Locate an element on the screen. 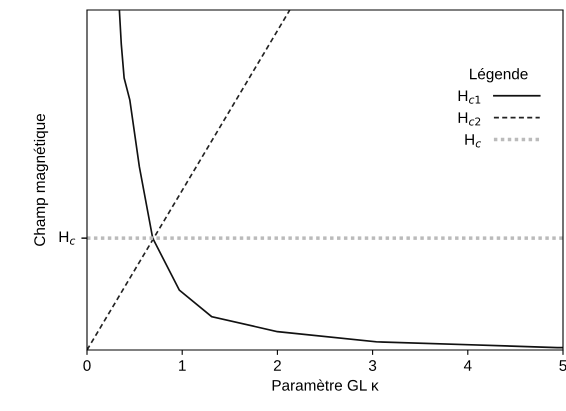  y-axis-title: Champ magnétique is located at coordinates (41, 180).